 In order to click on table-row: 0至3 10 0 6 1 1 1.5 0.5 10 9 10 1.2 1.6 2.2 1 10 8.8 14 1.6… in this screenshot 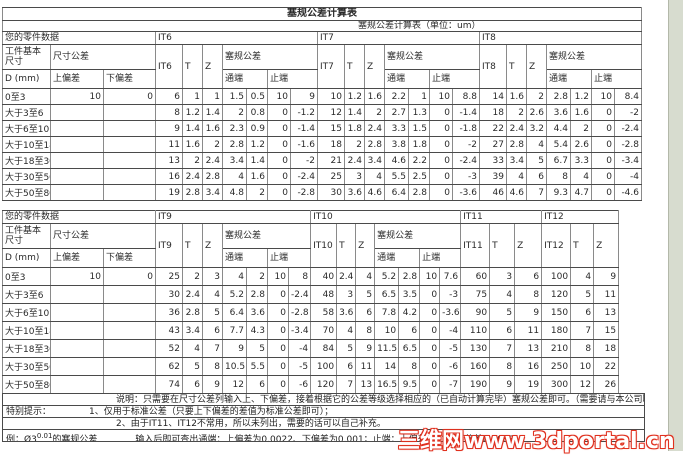, I will do `click(322, 96)`.